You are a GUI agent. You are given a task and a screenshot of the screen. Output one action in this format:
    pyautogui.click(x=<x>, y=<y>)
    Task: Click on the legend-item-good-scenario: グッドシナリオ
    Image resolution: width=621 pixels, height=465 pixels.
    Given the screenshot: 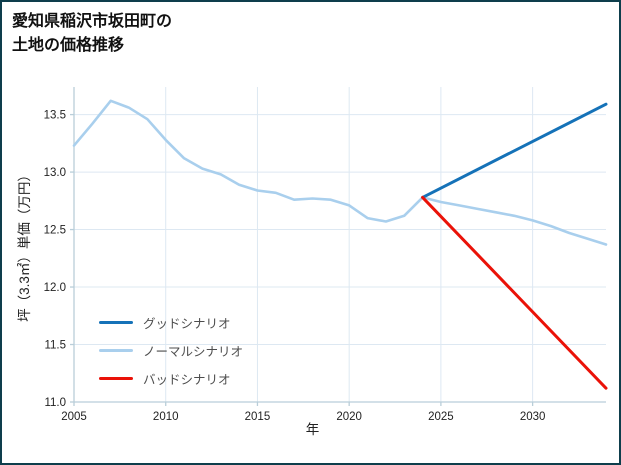 What is the action you would take?
    pyautogui.click(x=171, y=322)
    